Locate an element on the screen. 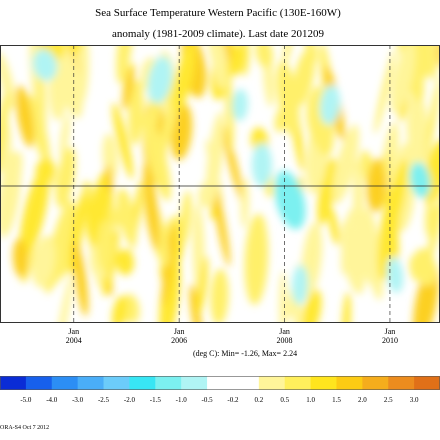 This screenshot has width=440, height=440. x-tick-label-2006: Jan 2006 is located at coordinates (179, 336).